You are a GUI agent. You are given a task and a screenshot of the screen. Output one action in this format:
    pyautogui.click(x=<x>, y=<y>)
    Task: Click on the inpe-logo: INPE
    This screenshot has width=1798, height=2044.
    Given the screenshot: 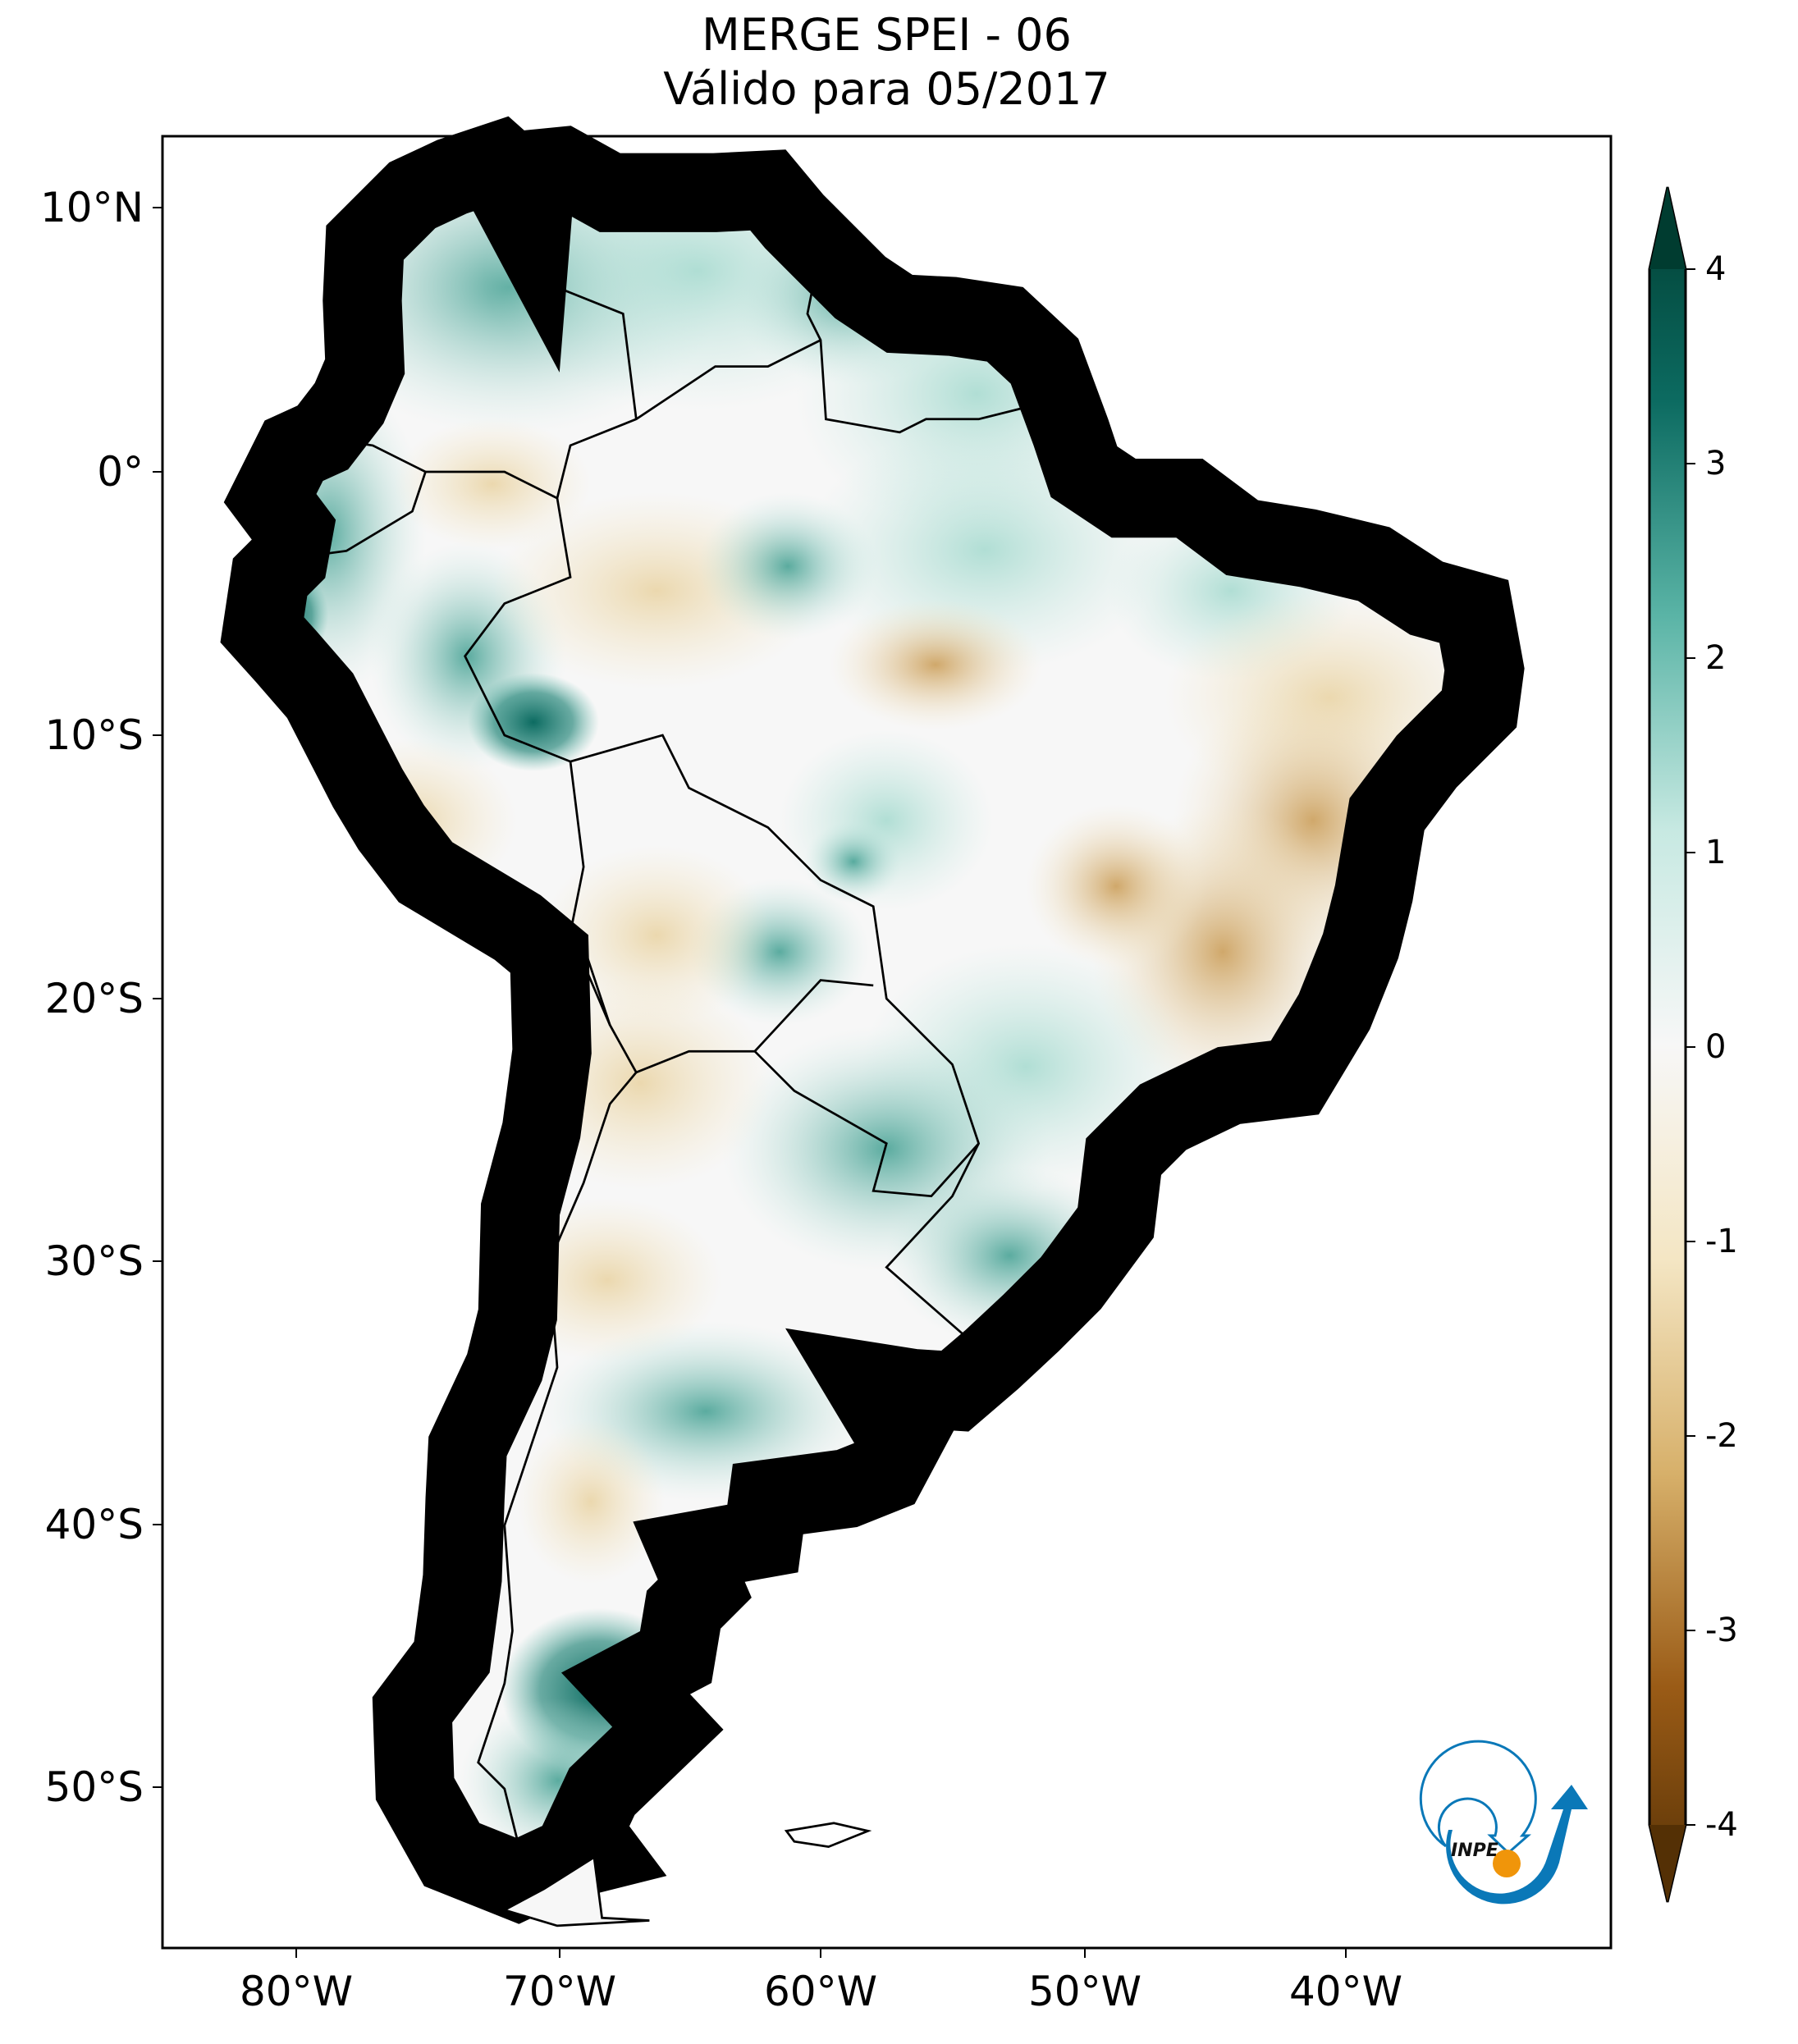 What is the action you would take?
    pyautogui.click(x=1503, y=1822)
    